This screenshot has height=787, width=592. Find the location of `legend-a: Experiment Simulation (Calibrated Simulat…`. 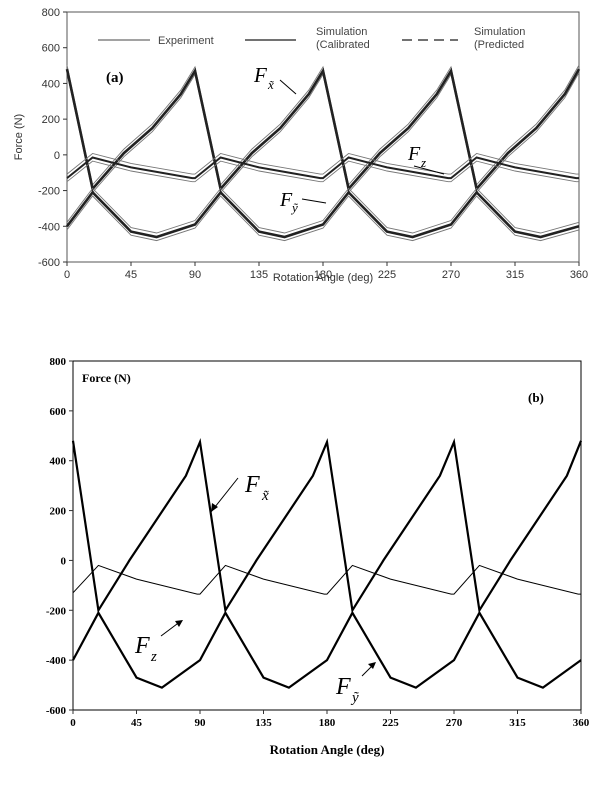

legend-a: Experiment Simulation (Calibrated Simulat… is located at coordinates (311, 38).